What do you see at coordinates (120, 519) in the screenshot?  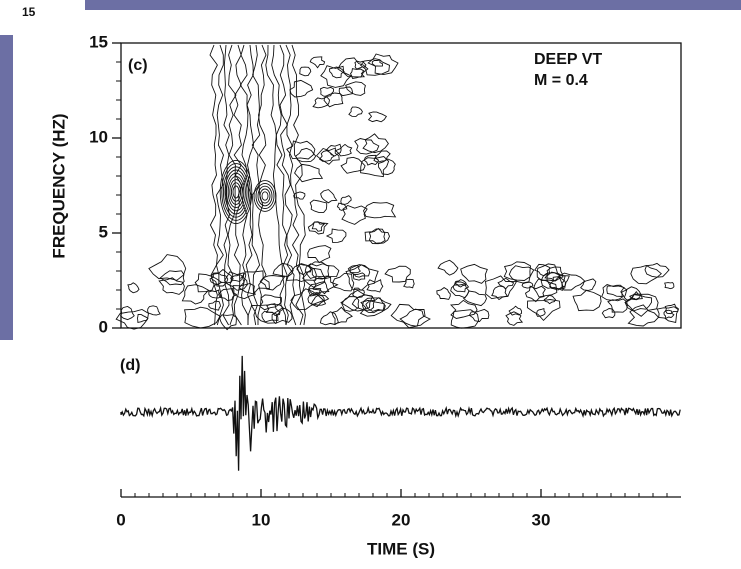 I see `x-tick-label: 0` at bounding box center [120, 519].